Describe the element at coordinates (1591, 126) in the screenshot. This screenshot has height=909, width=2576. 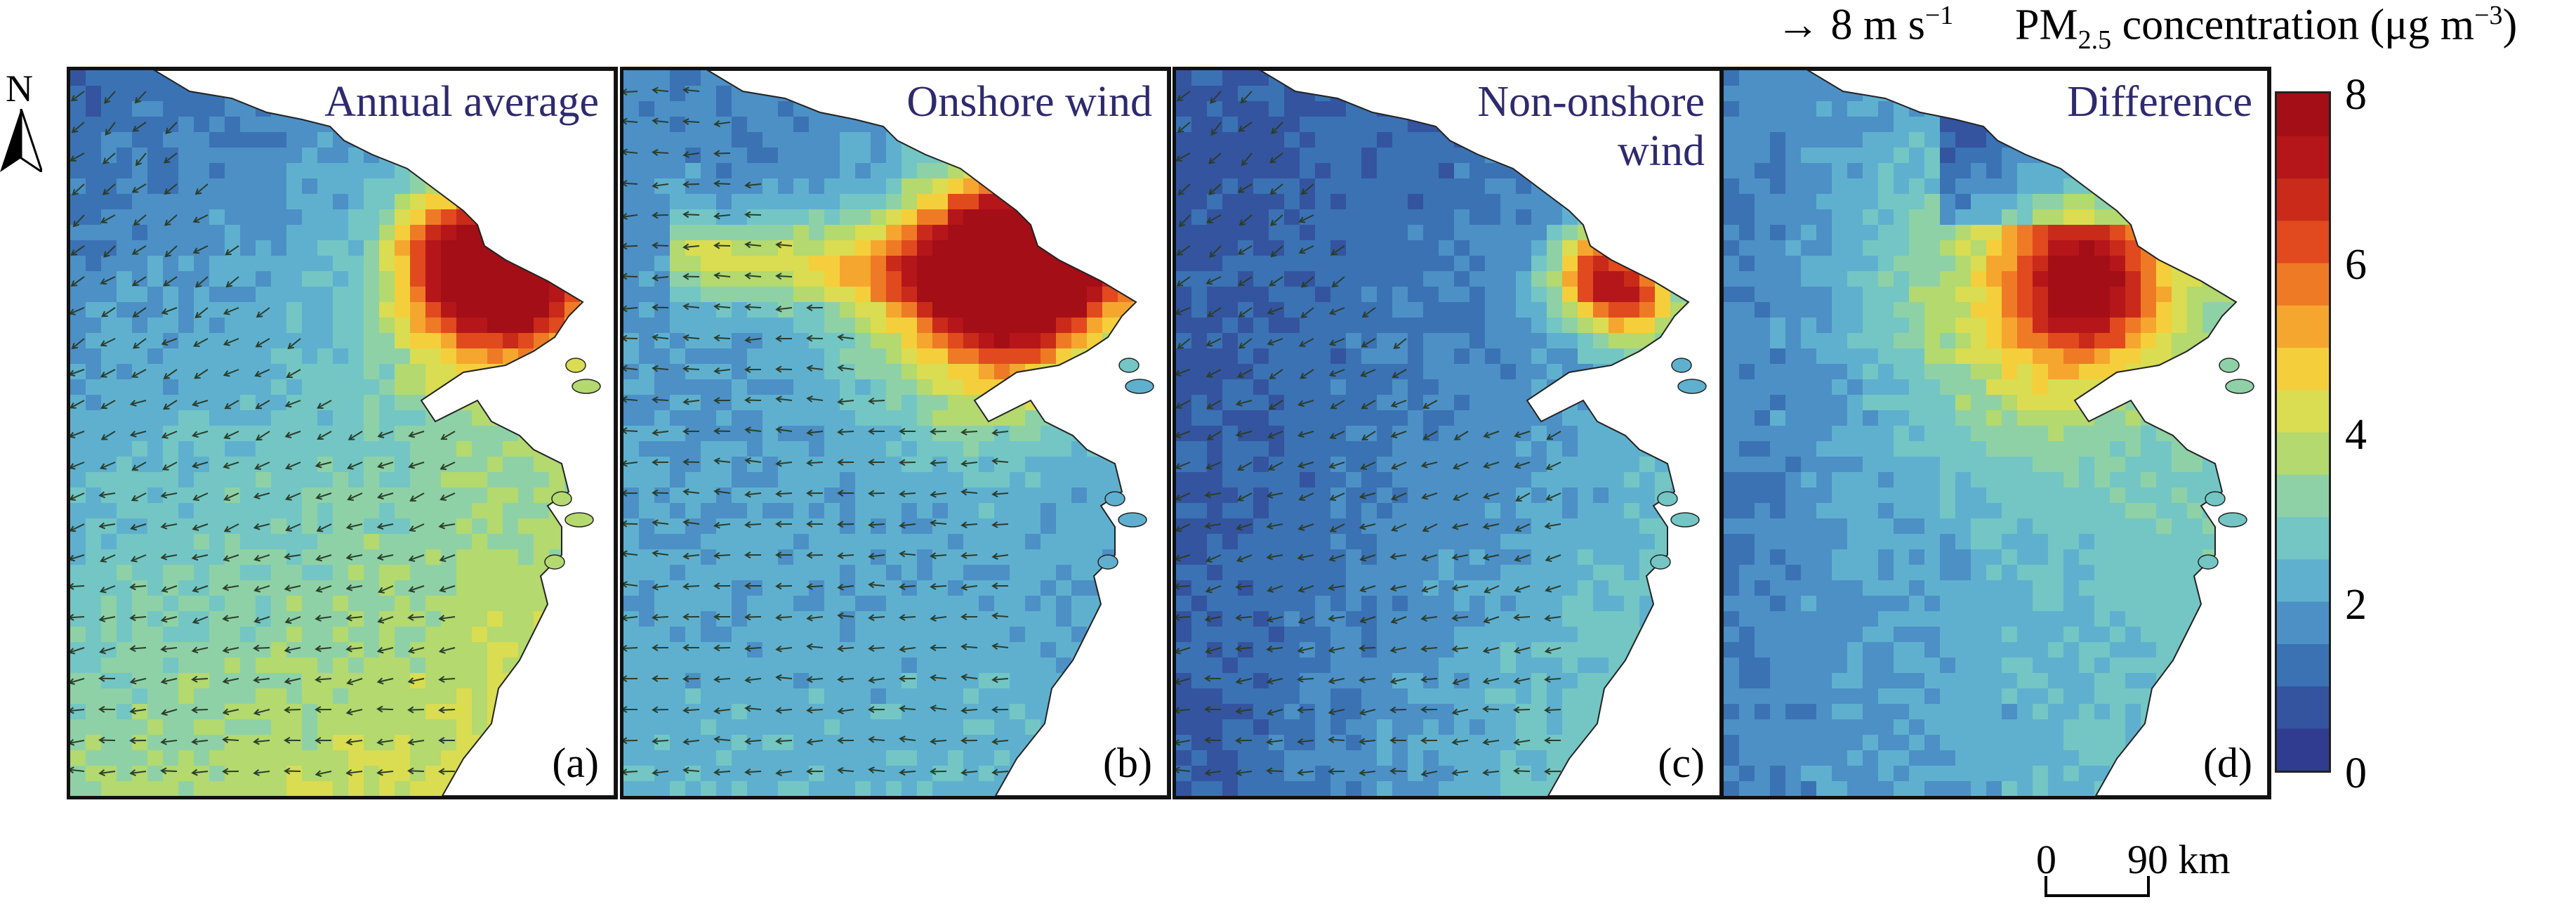
I see `panel-title: Non-onshore wind` at that location.